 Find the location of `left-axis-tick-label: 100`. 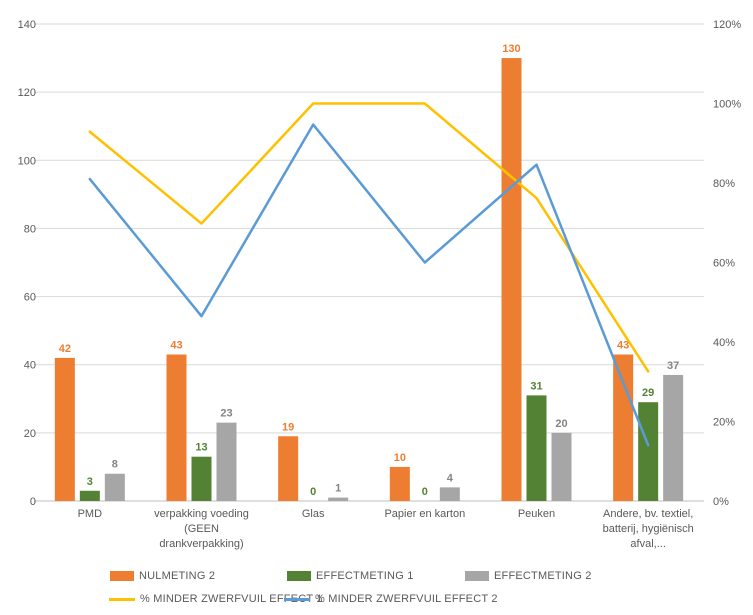

left-axis-tick-label: 100 is located at coordinates (27, 161).